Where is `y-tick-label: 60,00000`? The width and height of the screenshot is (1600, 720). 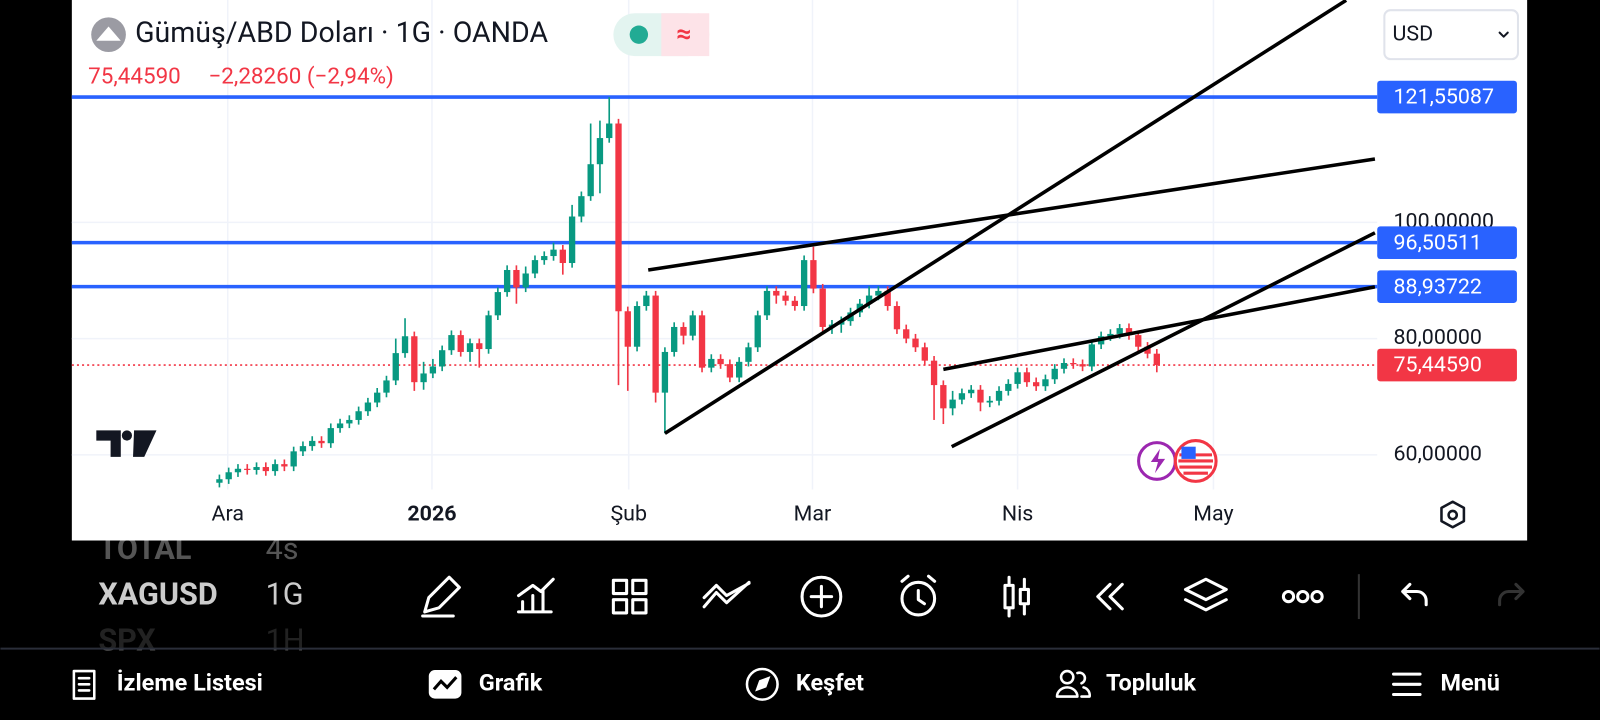 y-tick-label: 60,00000 is located at coordinates (1438, 453).